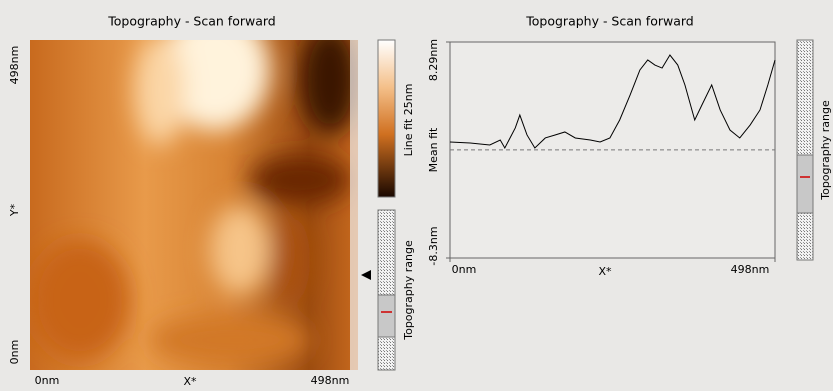  I want to click on y-axis-label: Mean fit, so click(433, 149).